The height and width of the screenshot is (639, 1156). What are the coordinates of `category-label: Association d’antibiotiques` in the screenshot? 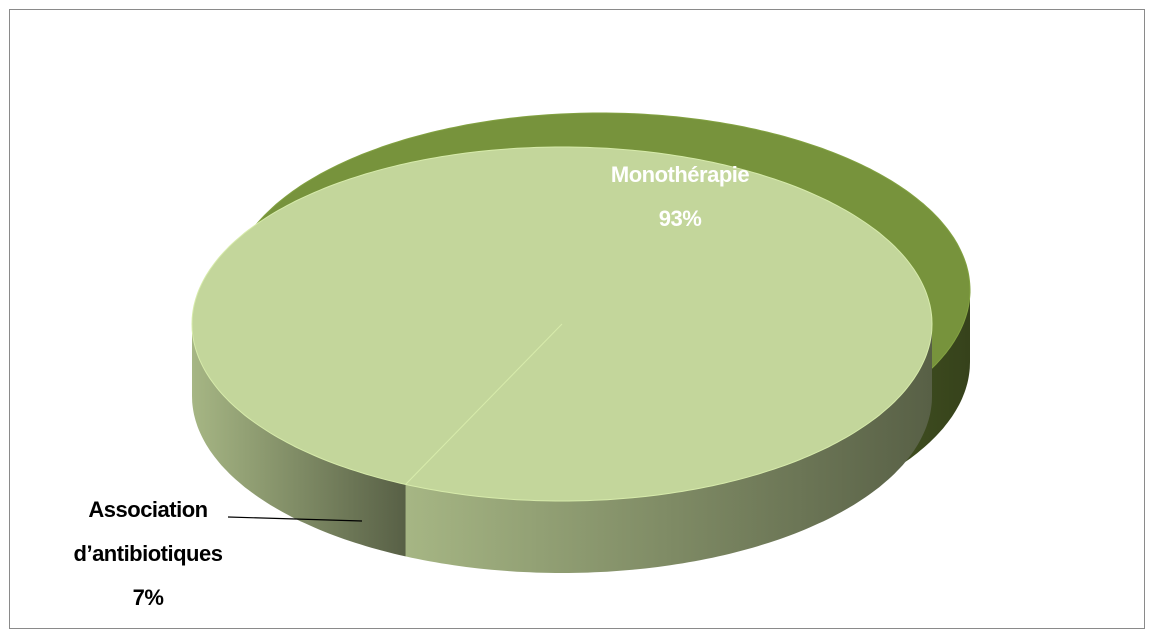 It's located at (148, 531).